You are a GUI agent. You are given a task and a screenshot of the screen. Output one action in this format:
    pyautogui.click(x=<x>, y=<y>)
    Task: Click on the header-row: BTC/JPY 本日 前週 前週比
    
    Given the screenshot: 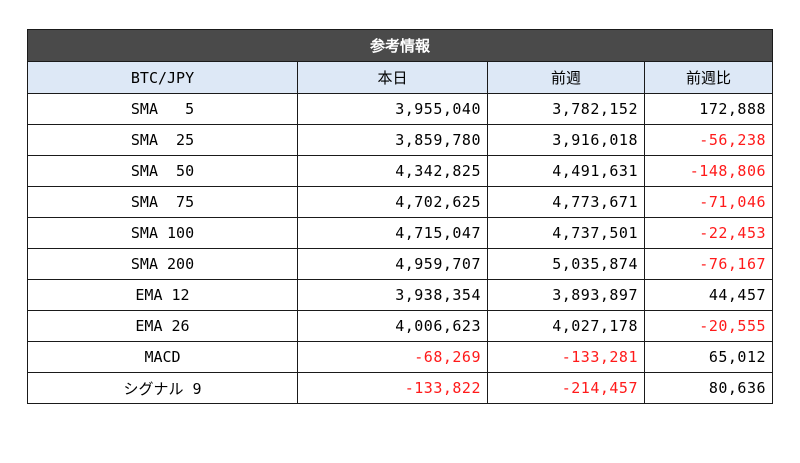 What is the action you would take?
    pyautogui.click(x=400, y=77)
    